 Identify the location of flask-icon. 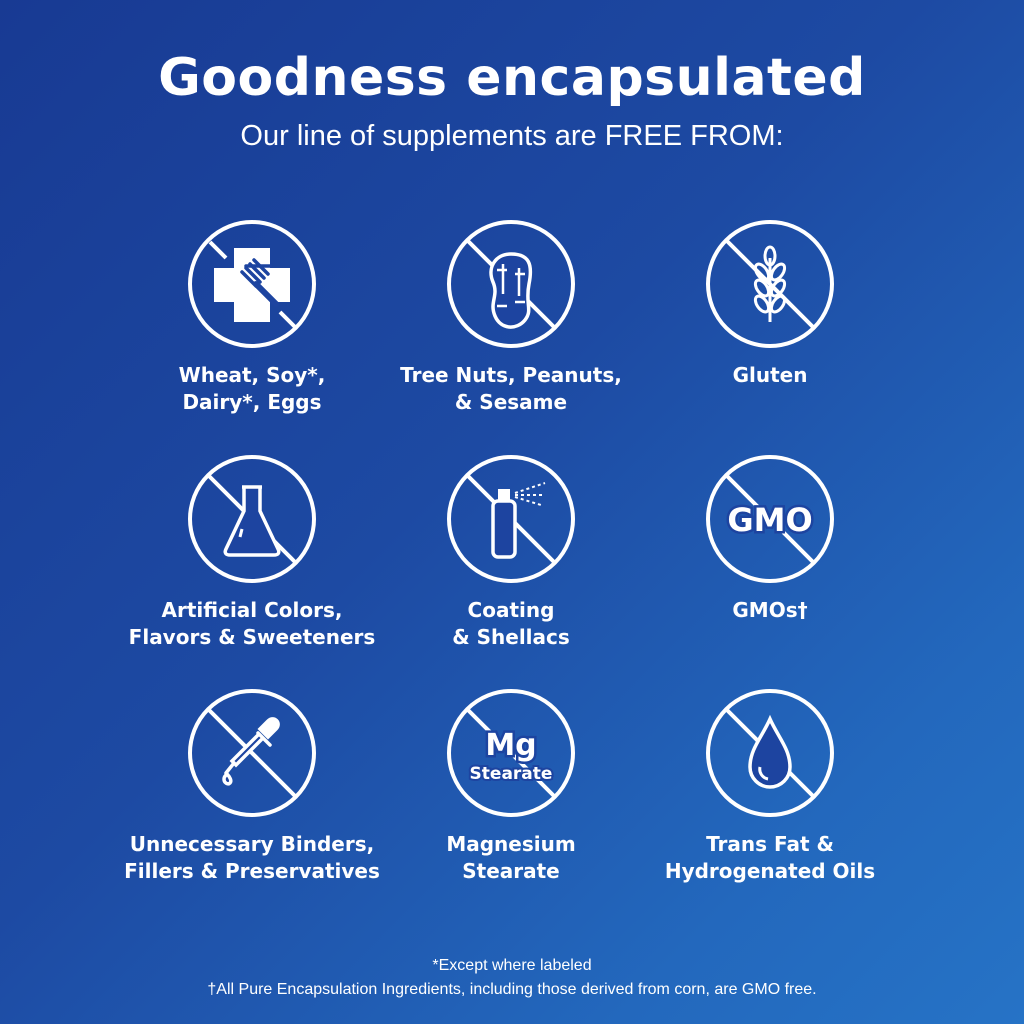
(252, 519).